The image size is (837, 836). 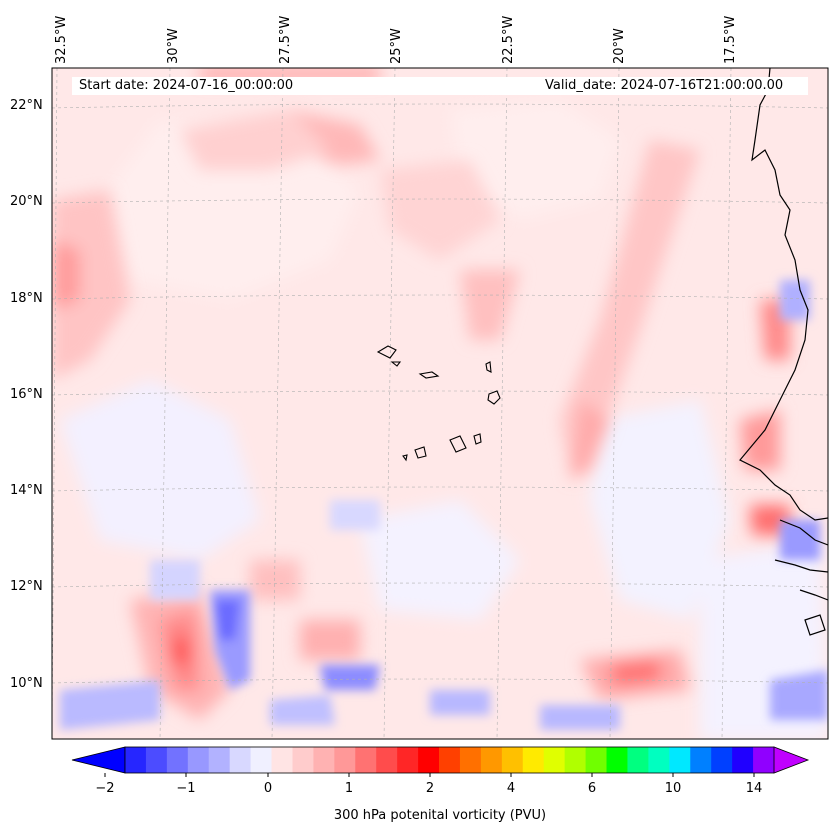 I want to click on lat-label-16n: 16°N, so click(x=26, y=394).